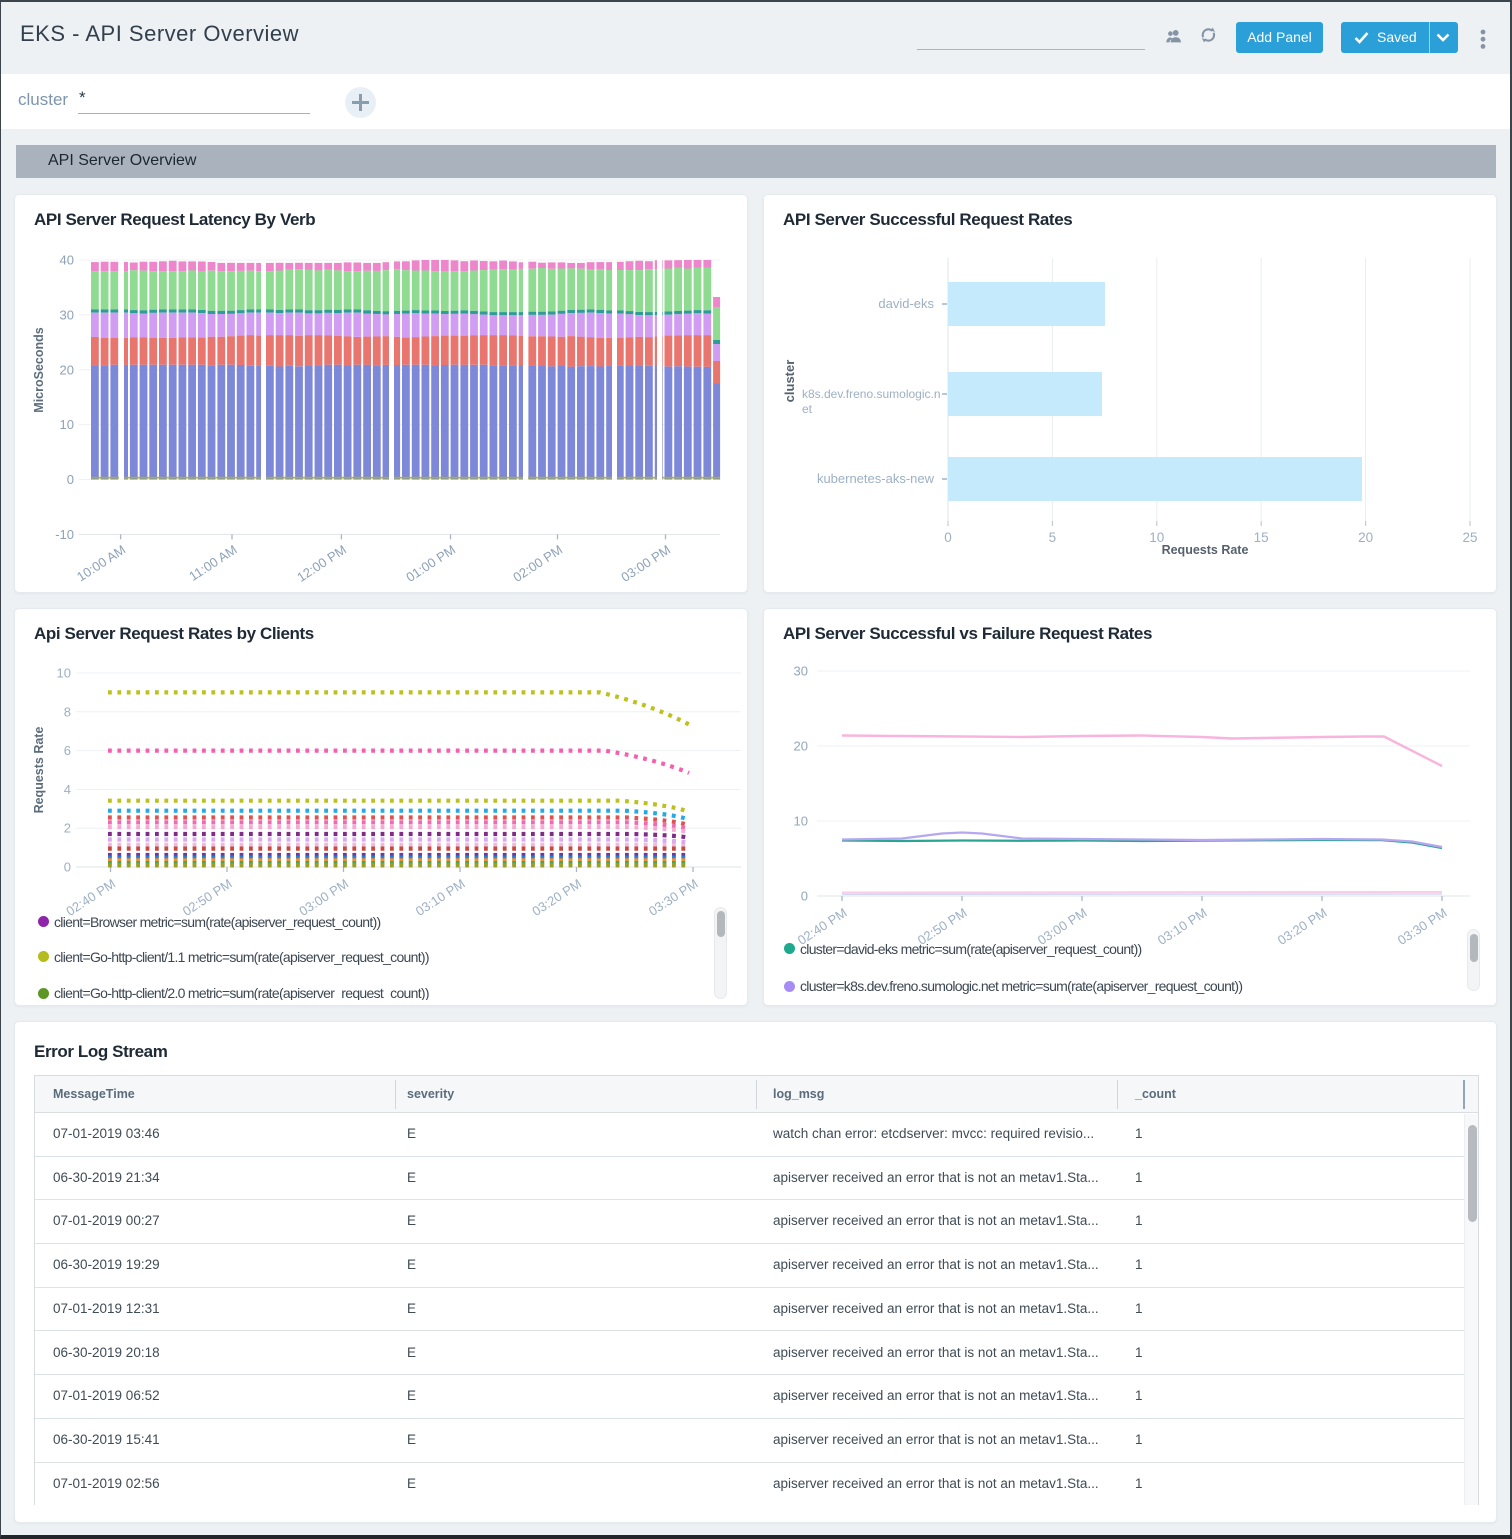 The height and width of the screenshot is (1539, 1512). I want to click on svg-text: 10:00 AM, so click(101, 563).